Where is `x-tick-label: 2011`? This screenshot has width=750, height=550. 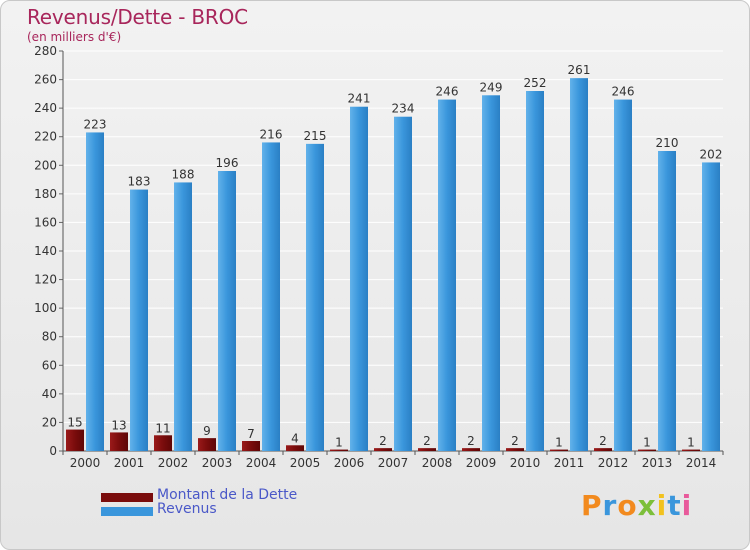
x-tick-label: 2011 is located at coordinates (569, 463).